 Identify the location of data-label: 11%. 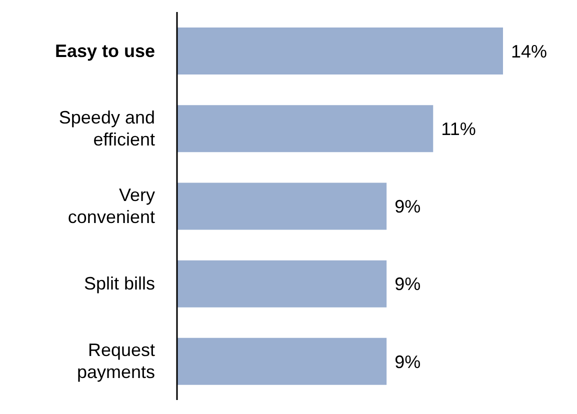
(458, 129).